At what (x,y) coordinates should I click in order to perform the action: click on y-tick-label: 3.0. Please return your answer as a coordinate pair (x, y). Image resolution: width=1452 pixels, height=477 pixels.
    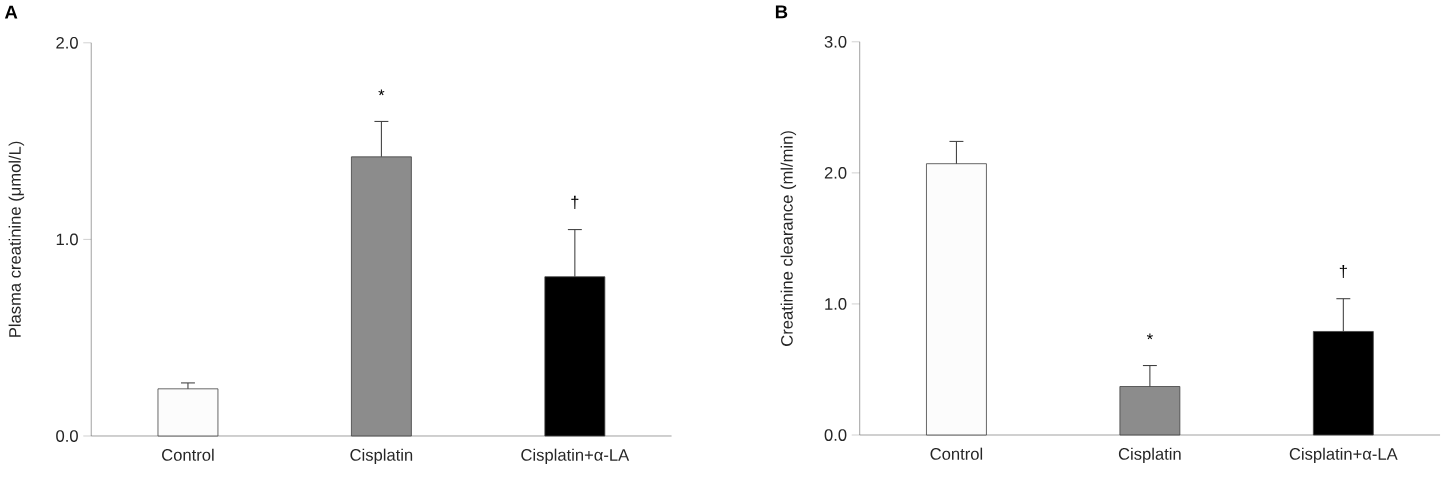
    Looking at the image, I should click on (835, 42).